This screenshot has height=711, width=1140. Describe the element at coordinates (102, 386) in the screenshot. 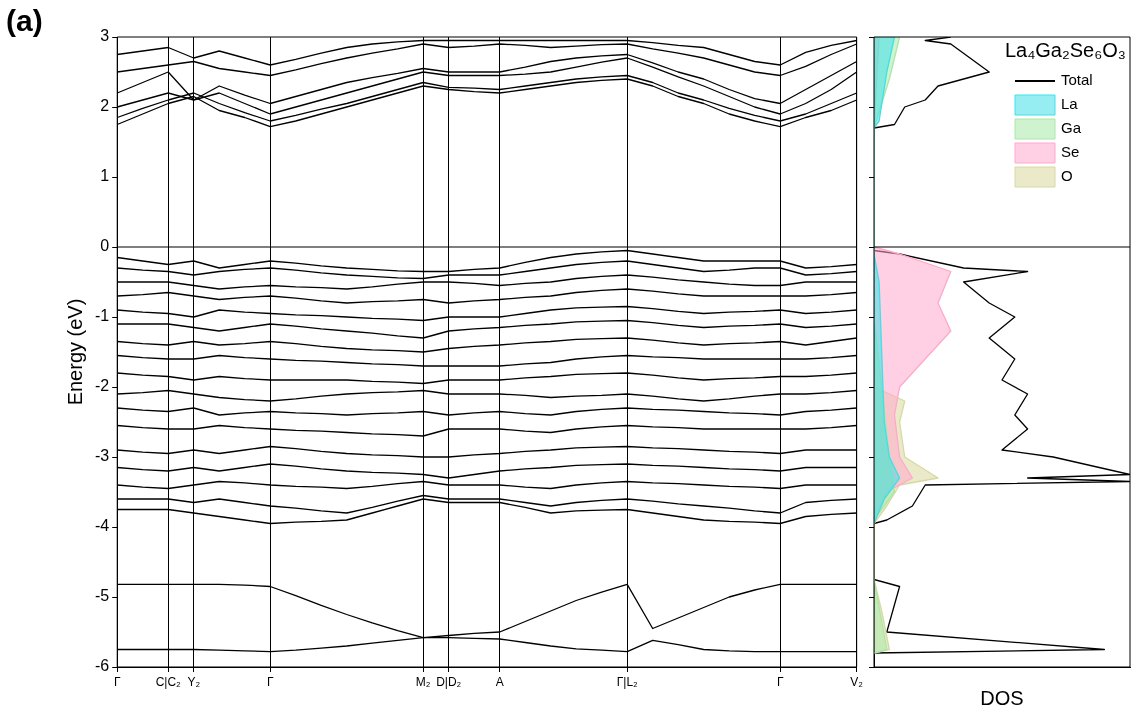

I see `y-tick-label: -2` at that location.